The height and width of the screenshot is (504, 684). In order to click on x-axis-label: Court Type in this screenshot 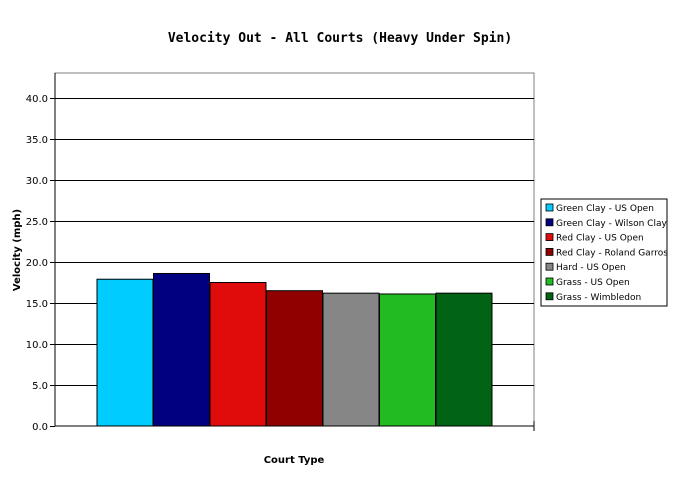, I will do `click(294, 460)`.